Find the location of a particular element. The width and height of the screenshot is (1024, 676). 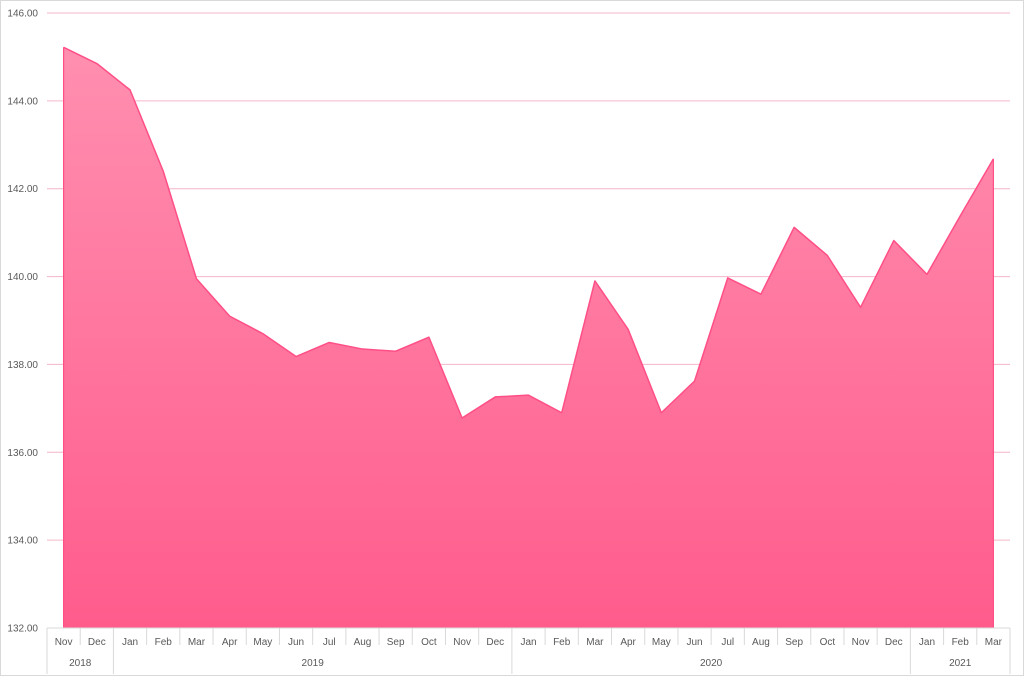

y-tick-label: 138.00 is located at coordinates (22, 365).